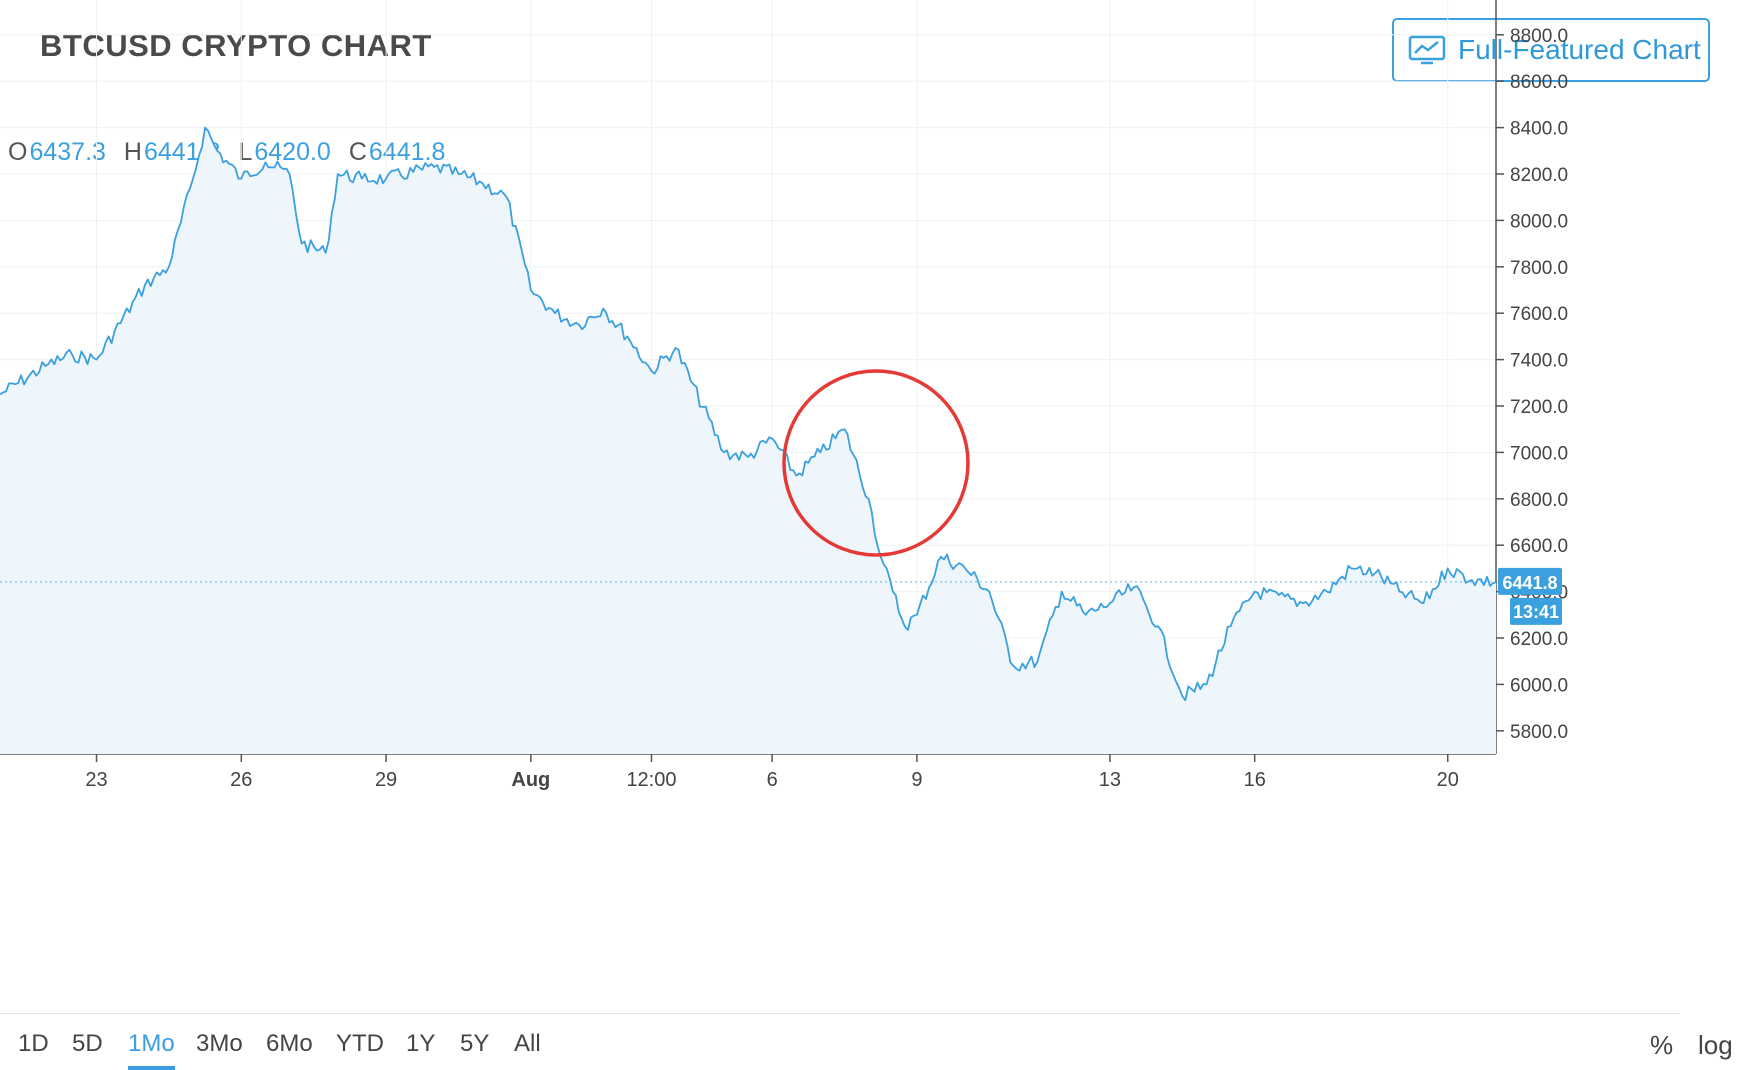  Describe the element at coordinates (219, 1043) in the screenshot. I see `timeframe-3mo: 3Mo` at that location.